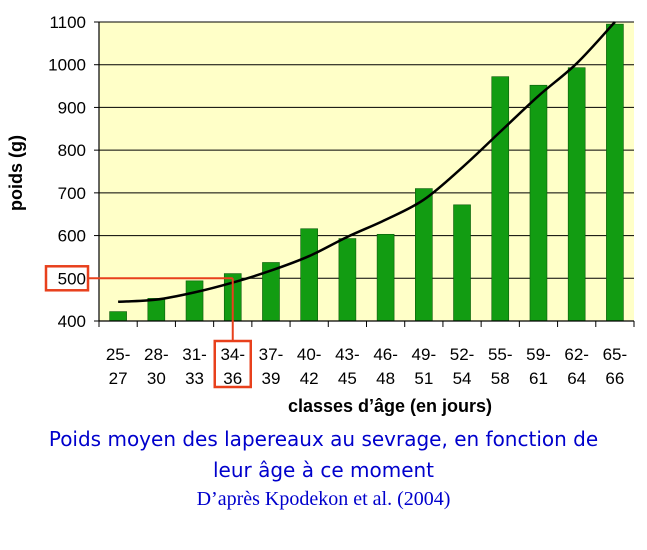 Image resolution: width=647 pixels, height=550 pixels. What do you see at coordinates (347, 366) in the screenshot?
I see `x-tick-label-6: 43-45` at bounding box center [347, 366].